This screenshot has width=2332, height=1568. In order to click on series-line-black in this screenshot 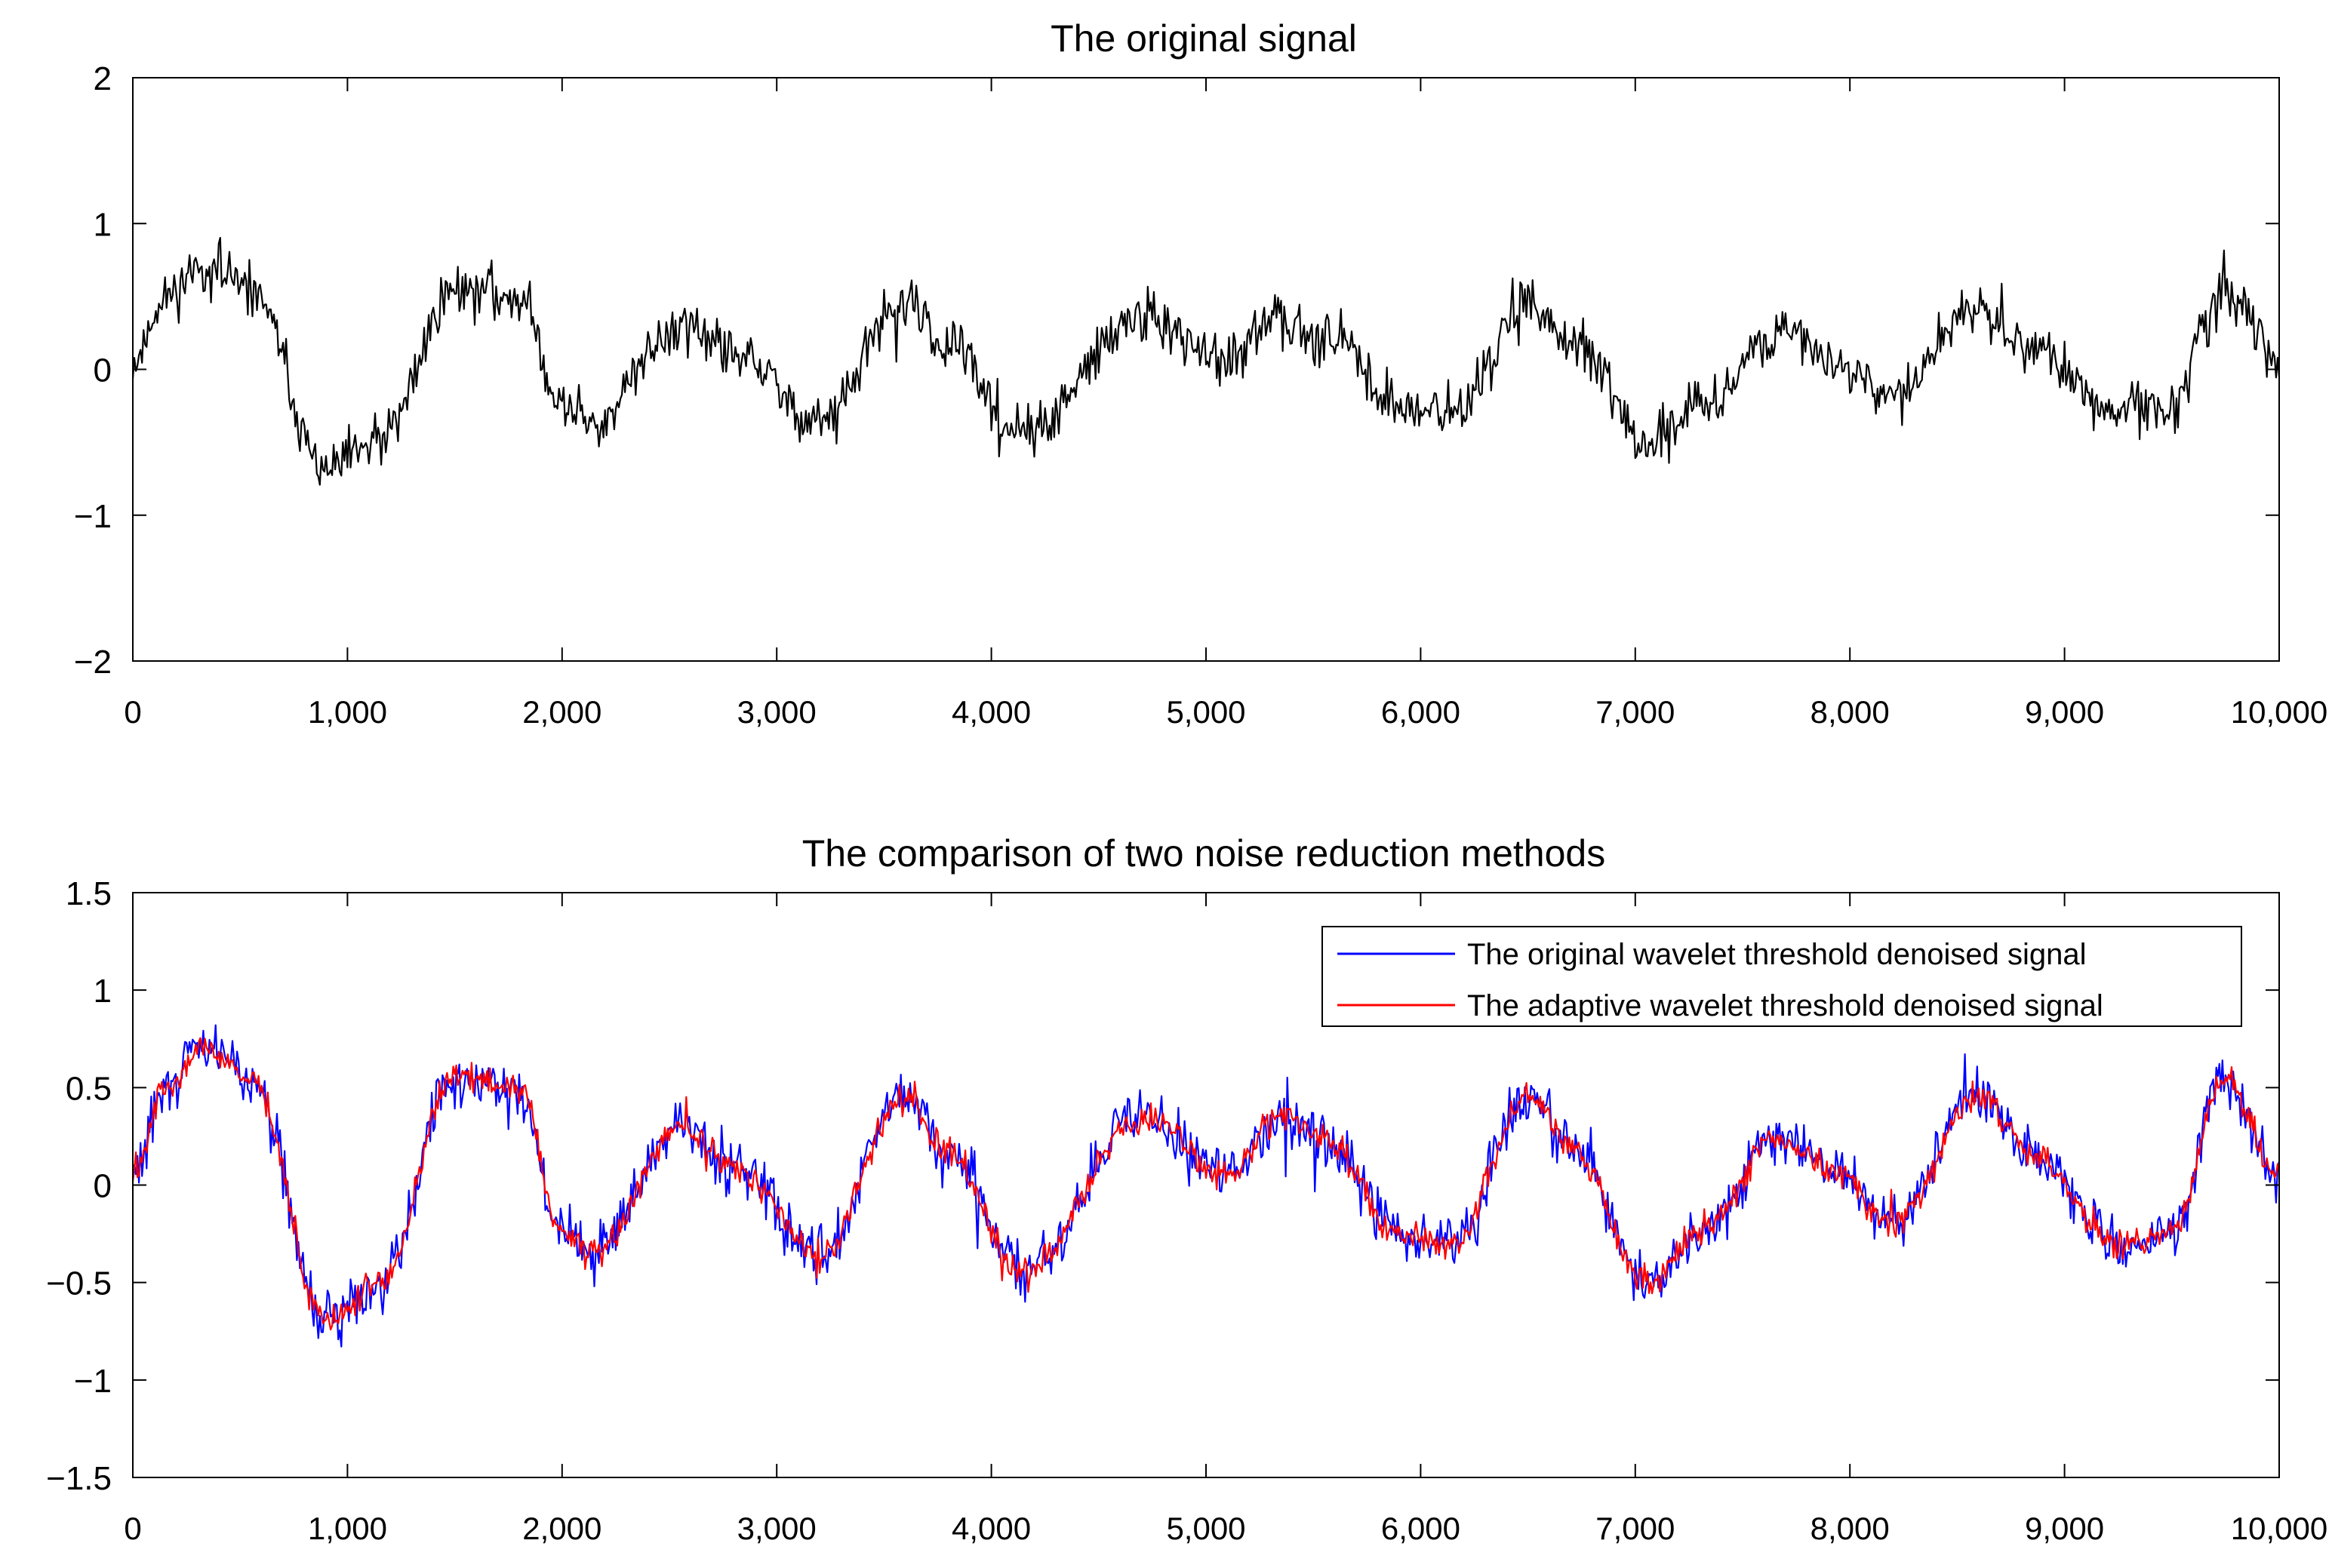, I will do `click(1206, 361)`.